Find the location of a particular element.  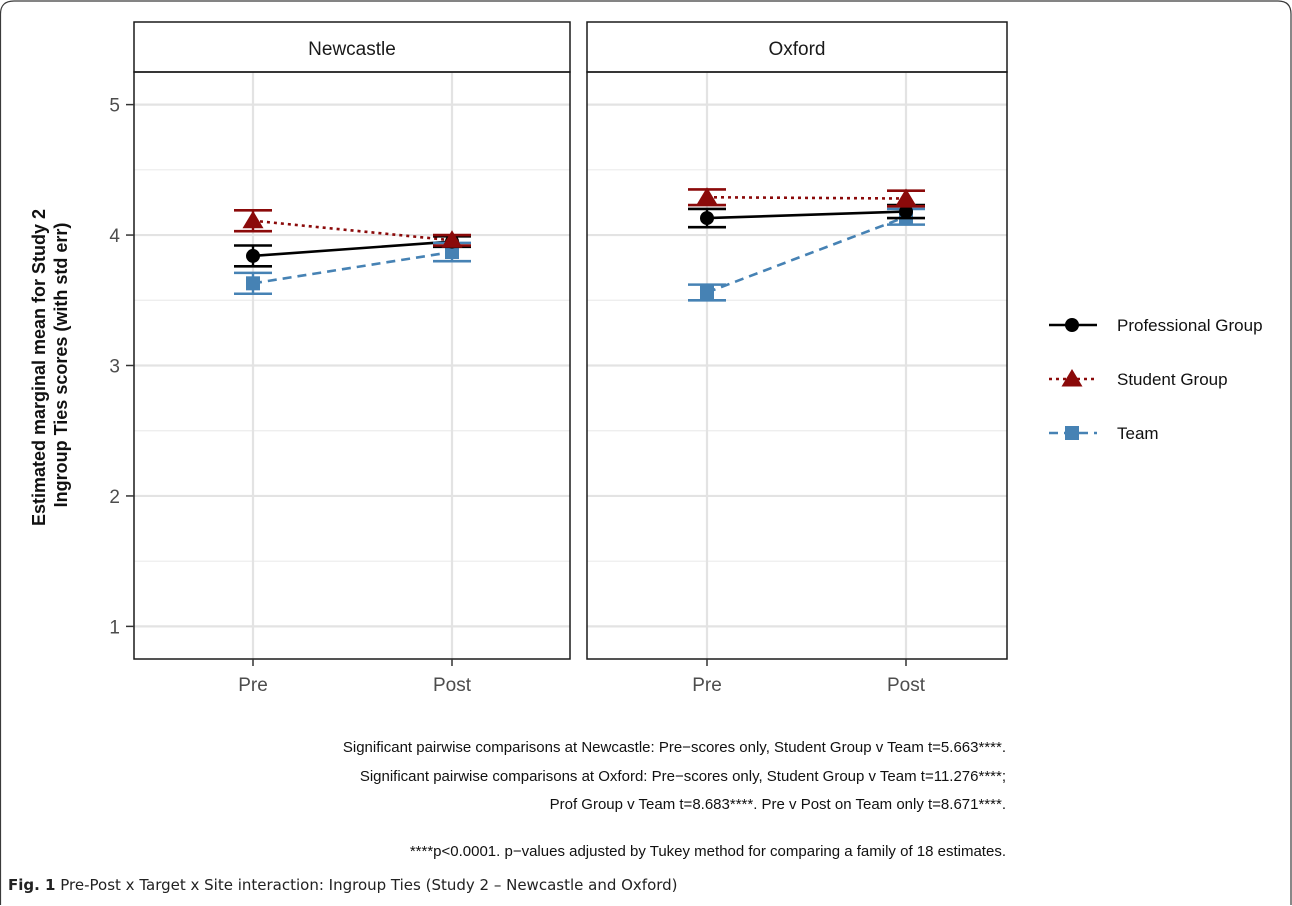

legend-item: Team is located at coordinates (1104, 433).